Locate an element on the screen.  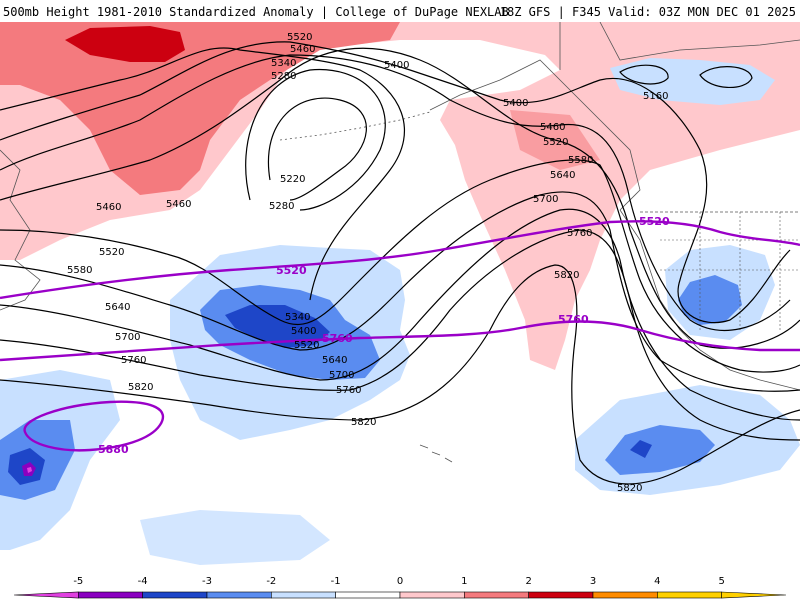
contour-label-5520-west: 5520 is located at coordinates (111, 252).